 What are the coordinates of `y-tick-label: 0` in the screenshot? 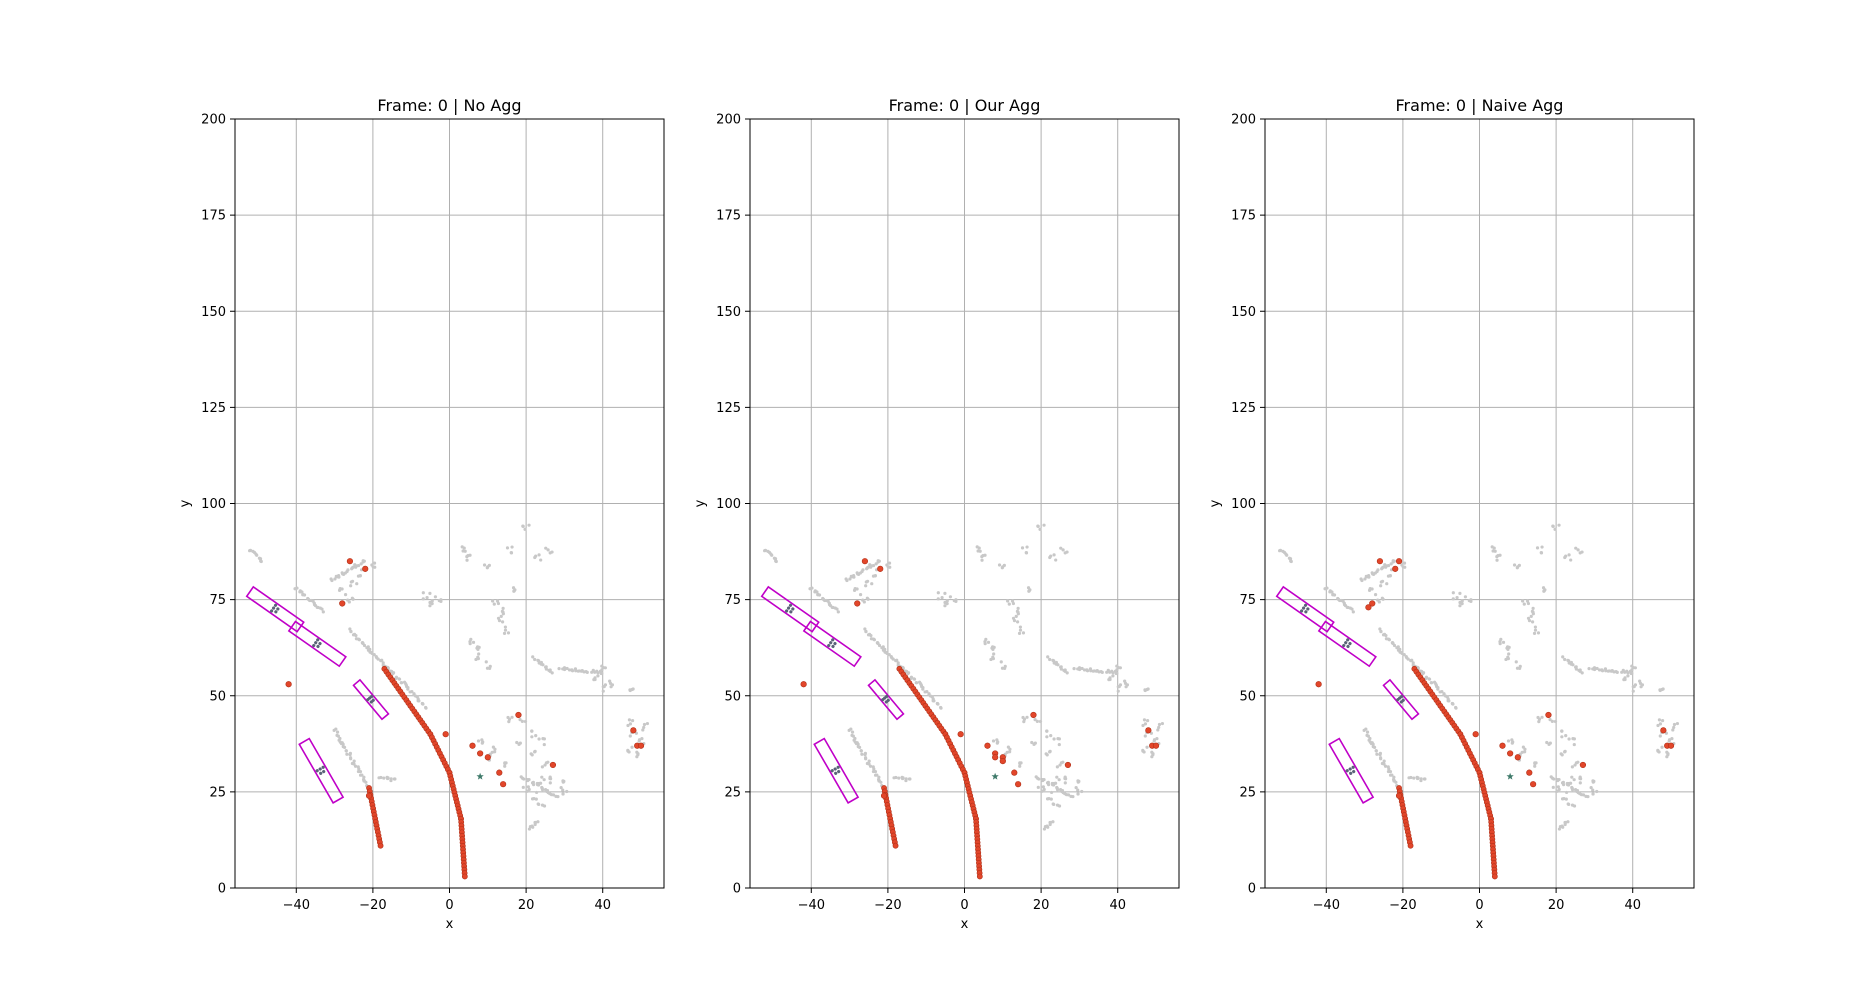 It's located at (1252, 889).